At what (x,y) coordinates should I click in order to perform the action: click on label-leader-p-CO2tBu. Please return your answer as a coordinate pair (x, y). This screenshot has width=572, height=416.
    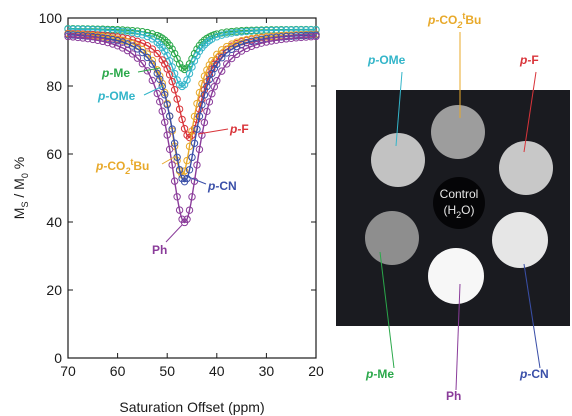
    Looking at the image, I should click on (169, 160).